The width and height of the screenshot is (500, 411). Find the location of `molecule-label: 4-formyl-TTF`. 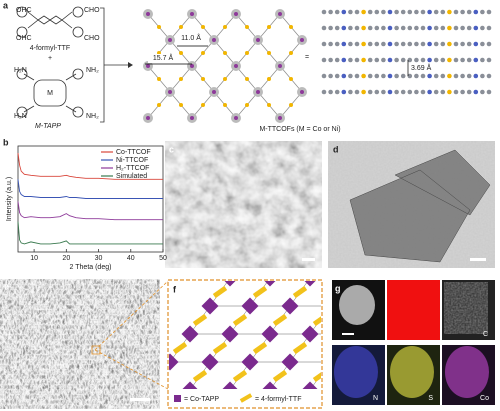

molecule-label: 4-formyl-TTF is located at coordinates (50, 48).